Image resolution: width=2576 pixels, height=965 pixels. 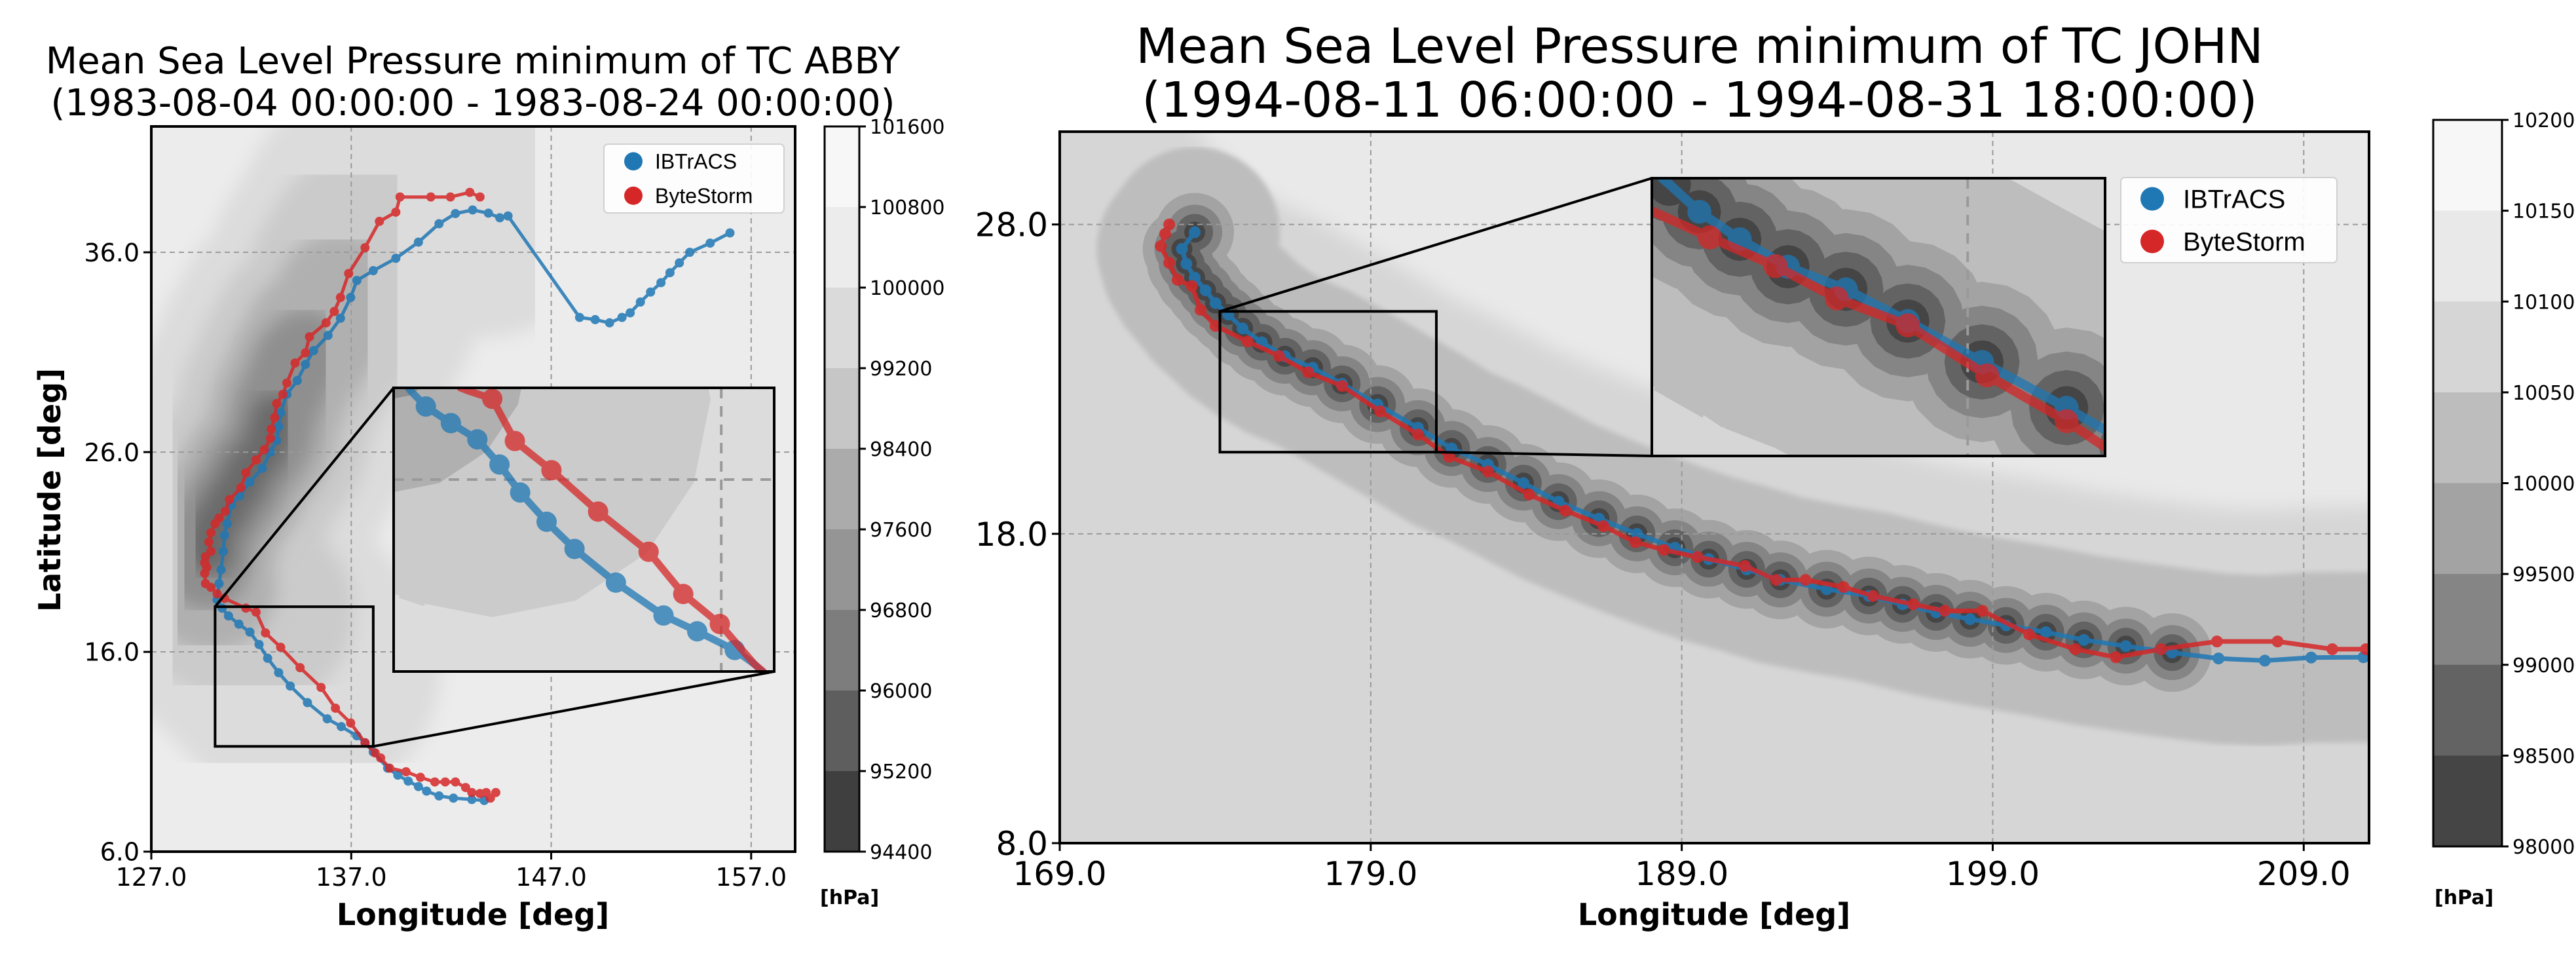 I want to click on colorbar-tick-label: 98500, so click(x=2543, y=757).